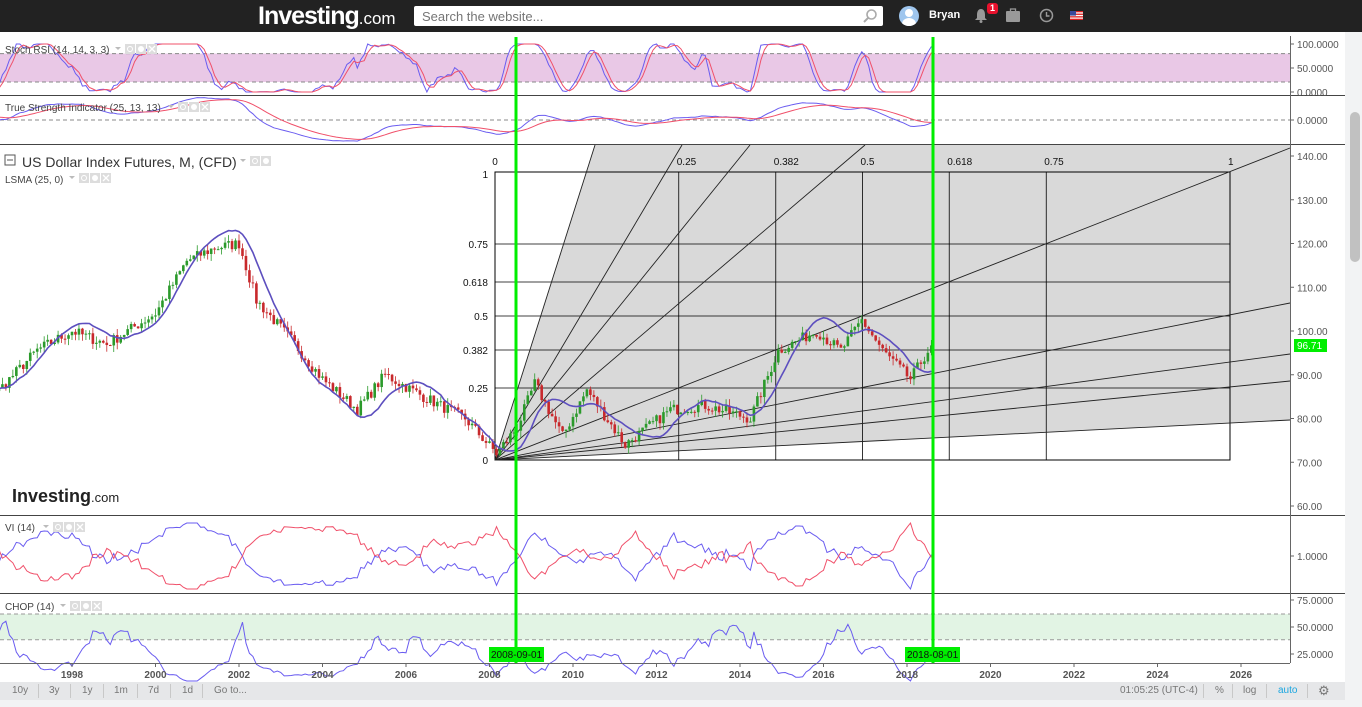 The width and height of the screenshot is (1362, 707). What do you see at coordinates (1250, 690) in the screenshot?
I see `log-toggle: log` at bounding box center [1250, 690].